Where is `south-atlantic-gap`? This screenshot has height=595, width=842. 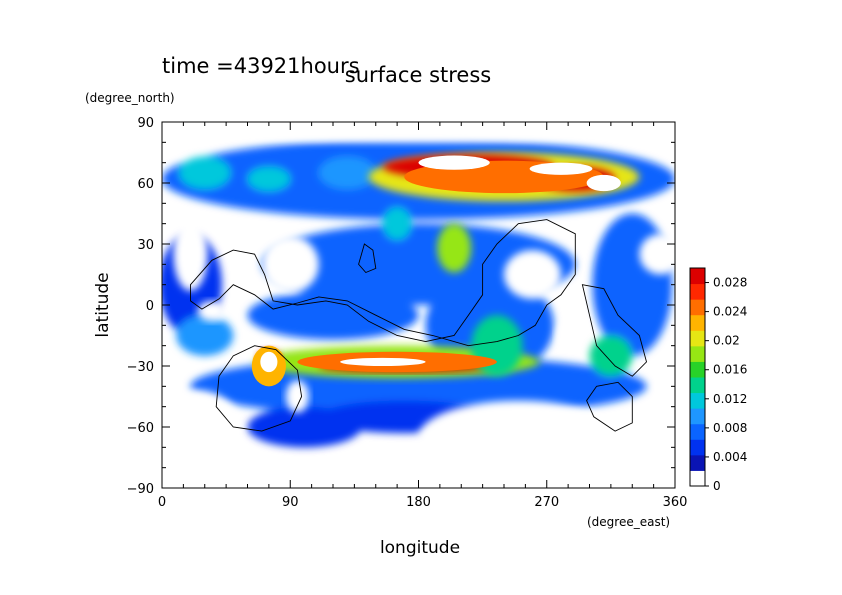 south-atlantic-gap is located at coordinates (201, 427).